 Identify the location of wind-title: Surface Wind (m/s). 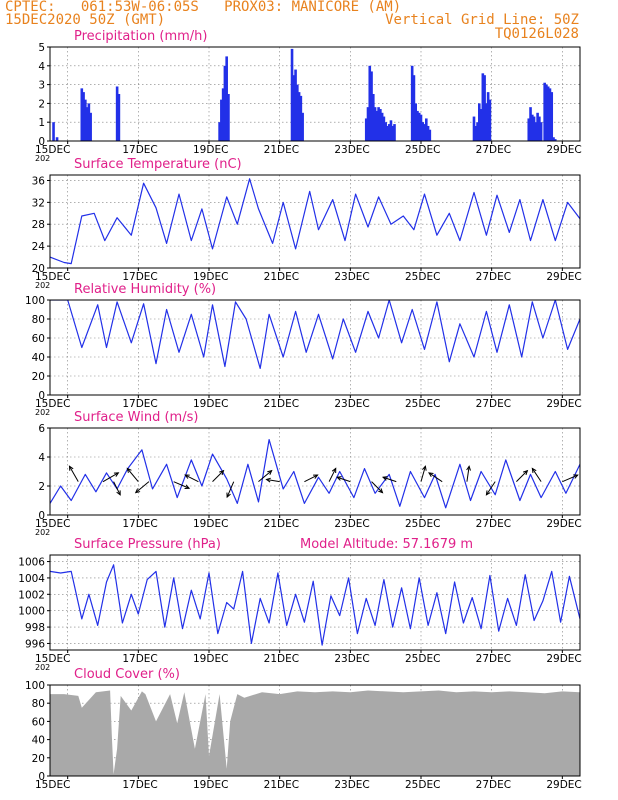
(136, 417).